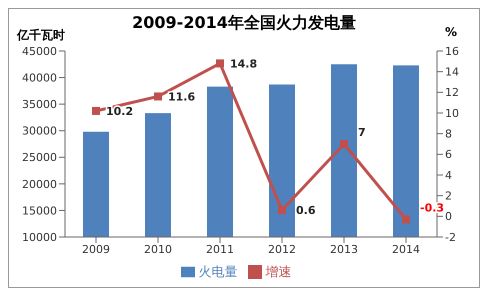 Image resolution: width=491 pixels, height=297 pixels. Describe the element at coordinates (39, 184) in the screenshot. I see `y-tick-label: 20000` at that location.